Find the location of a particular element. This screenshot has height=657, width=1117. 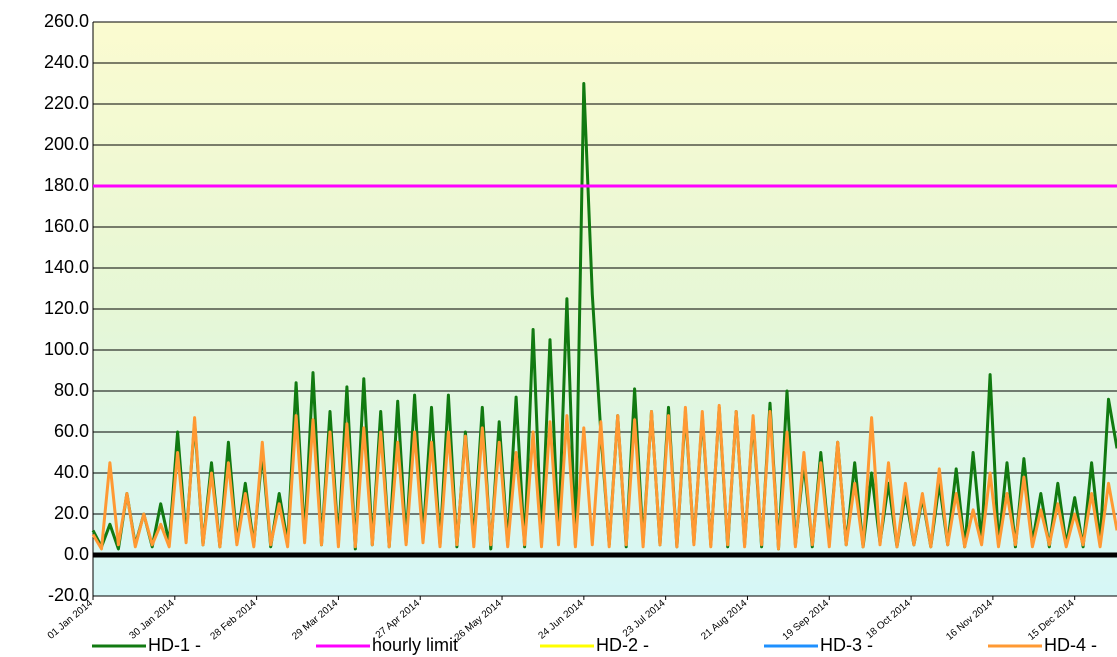

y-tick-label: 0.0 is located at coordinates (76, 554).